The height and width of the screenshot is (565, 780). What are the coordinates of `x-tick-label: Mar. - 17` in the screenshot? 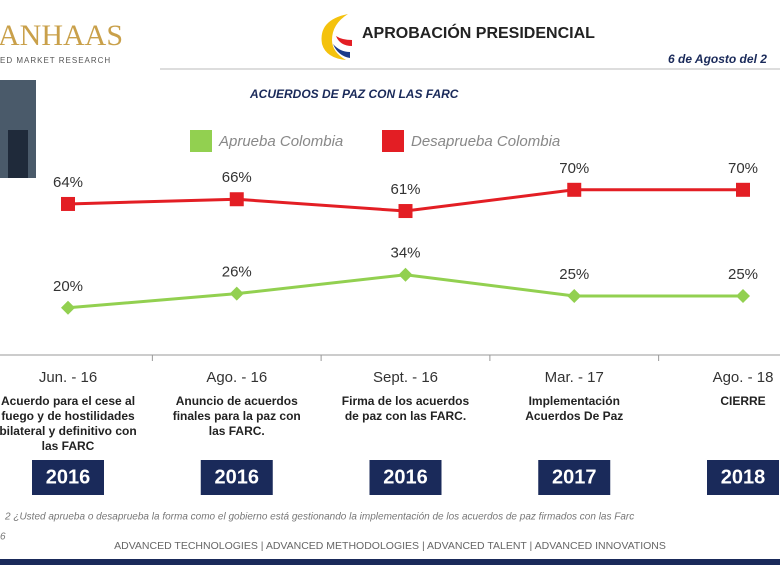 It's located at (574, 377).